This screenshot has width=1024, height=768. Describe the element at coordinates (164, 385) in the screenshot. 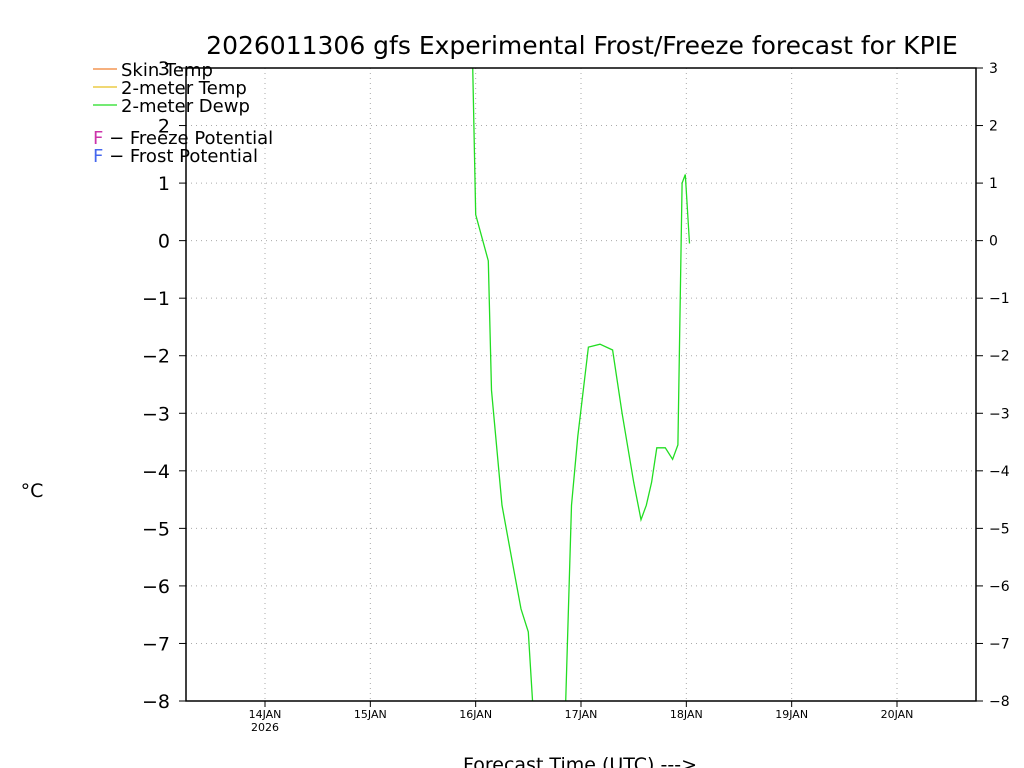

I see `y-axis-left: 3 2 1 0 −1 −2 −3 −4 −5 −6 −7 −8` at that location.